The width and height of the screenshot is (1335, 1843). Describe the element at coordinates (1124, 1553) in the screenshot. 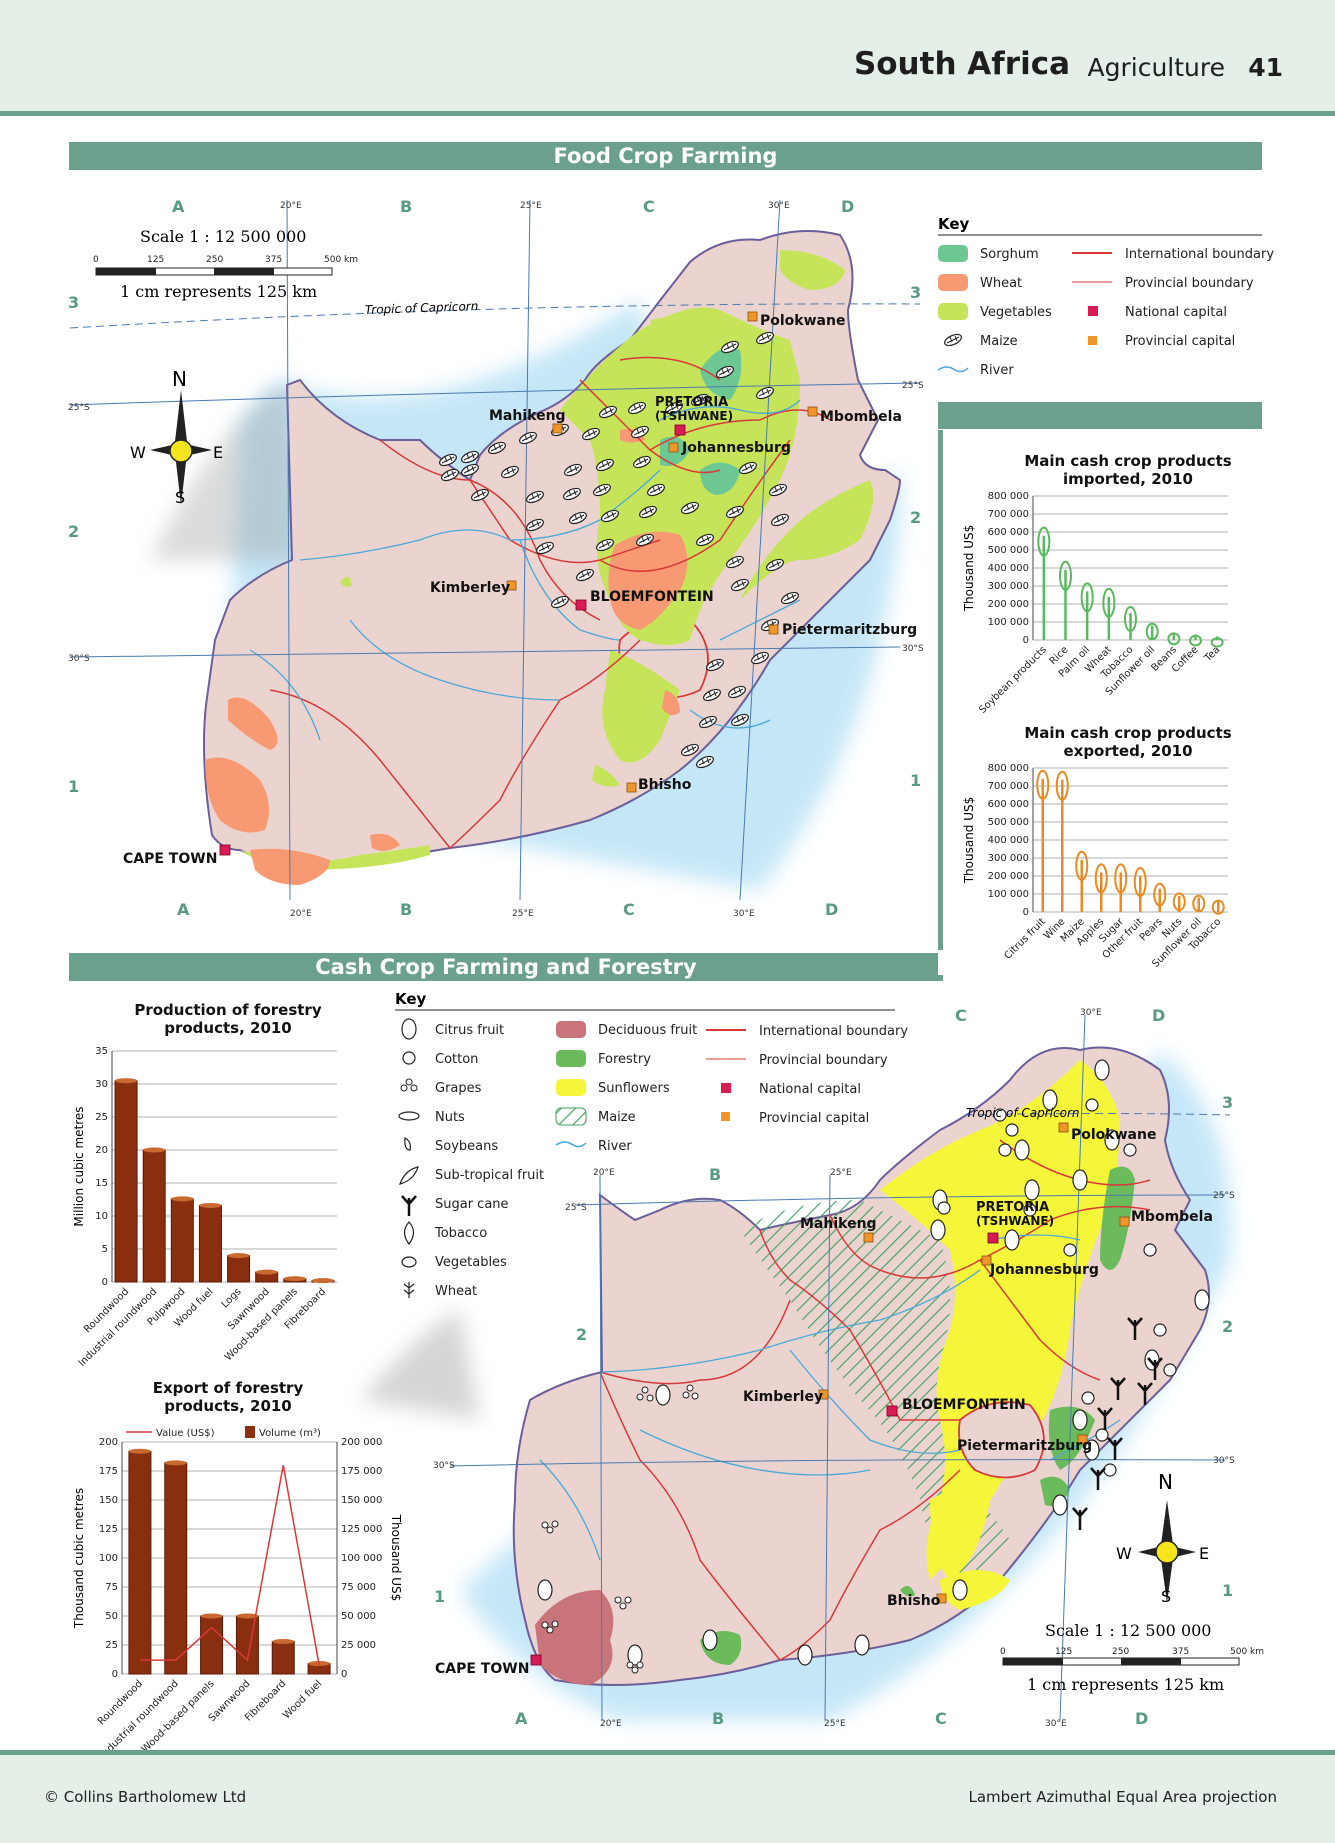

I see `cash-compass-w: W` at that location.